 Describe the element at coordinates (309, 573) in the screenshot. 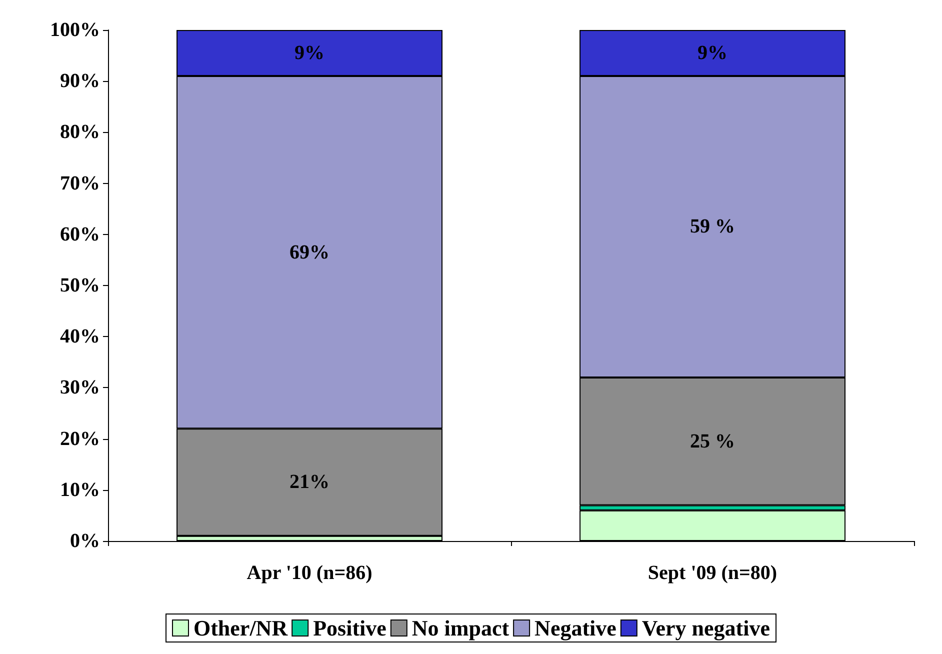

I see `x-tick-label: Apr '10 (n=86)` at that location.